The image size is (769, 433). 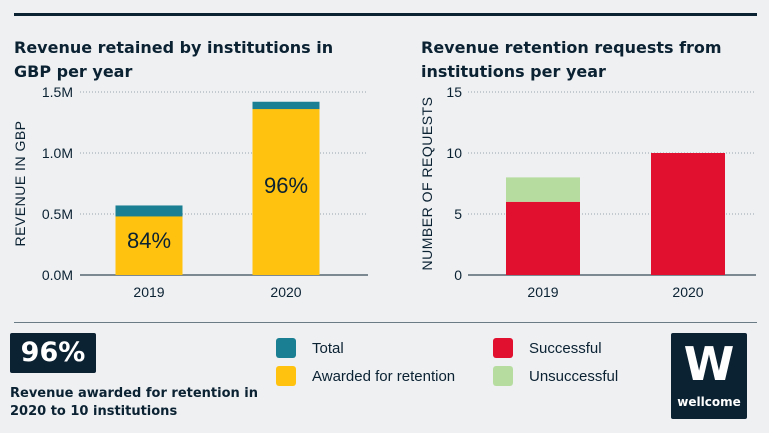 What do you see at coordinates (385, 14) in the screenshot?
I see `top-divider` at bounding box center [385, 14].